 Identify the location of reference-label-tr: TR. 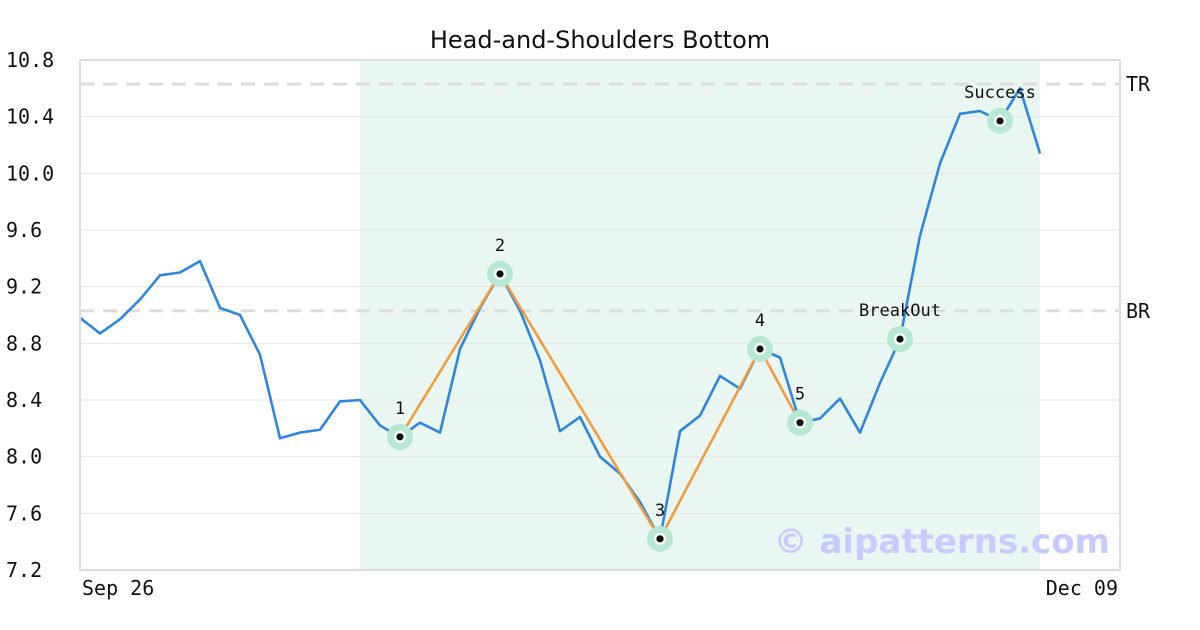
(1138, 84).